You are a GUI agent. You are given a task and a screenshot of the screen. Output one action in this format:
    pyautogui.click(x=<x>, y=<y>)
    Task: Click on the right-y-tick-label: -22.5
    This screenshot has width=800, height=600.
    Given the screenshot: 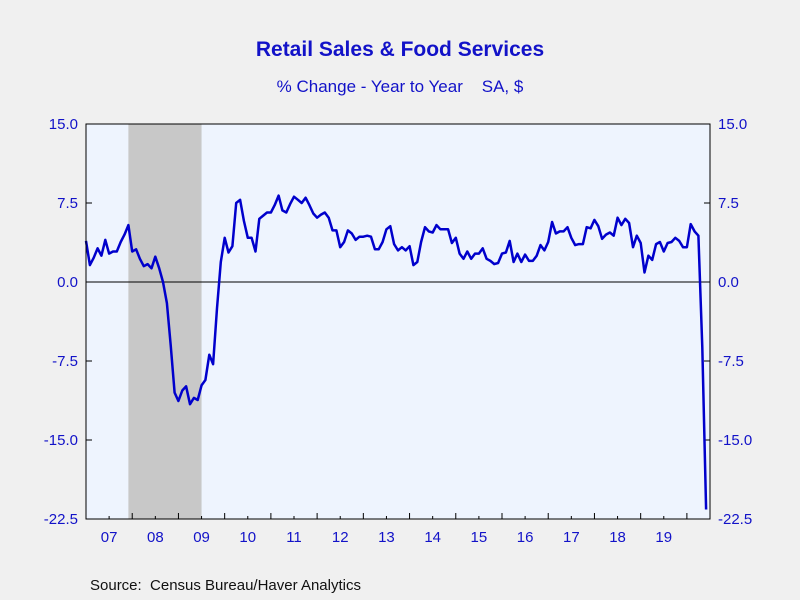 What is the action you would take?
    pyautogui.click(x=735, y=519)
    